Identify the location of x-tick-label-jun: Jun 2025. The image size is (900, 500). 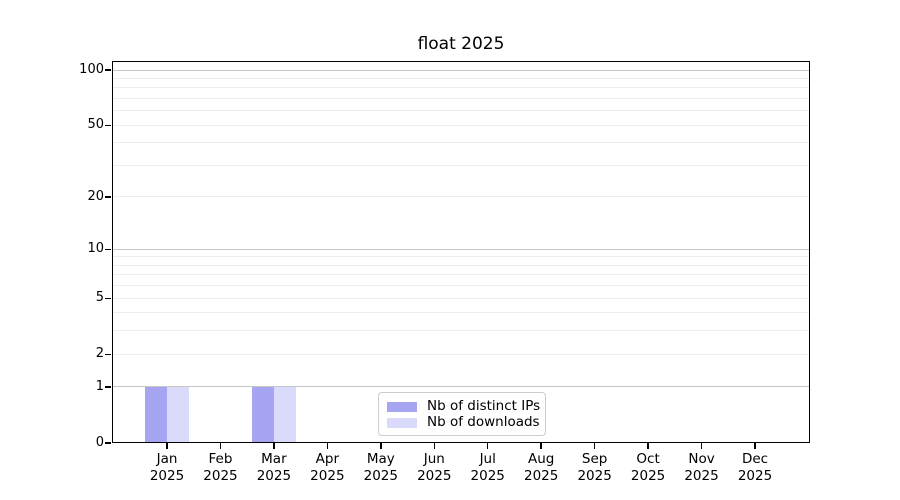
(434, 467).